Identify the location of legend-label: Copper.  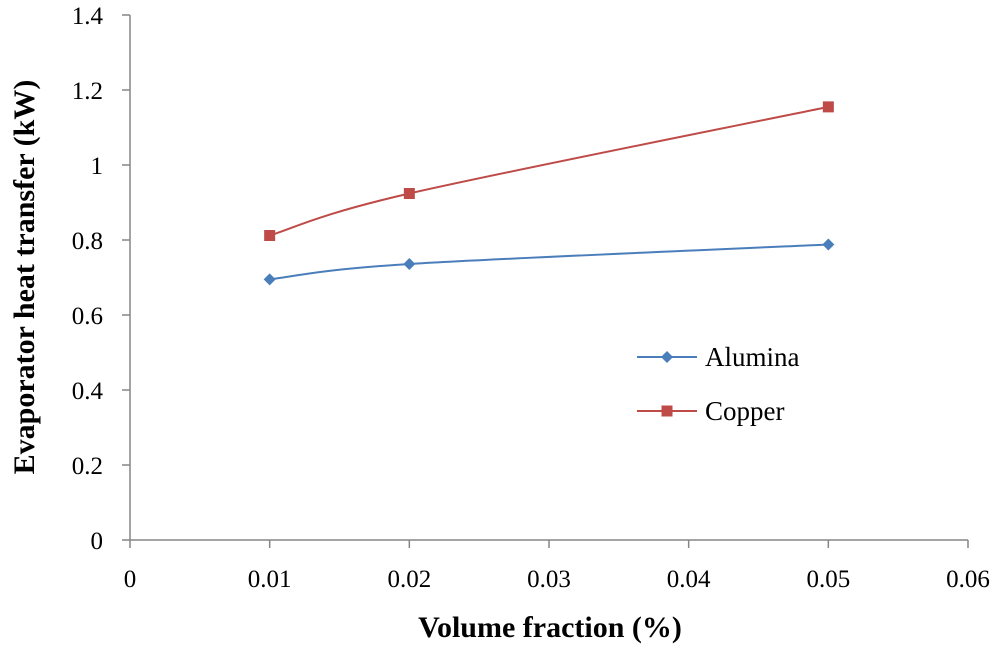
(744, 411).